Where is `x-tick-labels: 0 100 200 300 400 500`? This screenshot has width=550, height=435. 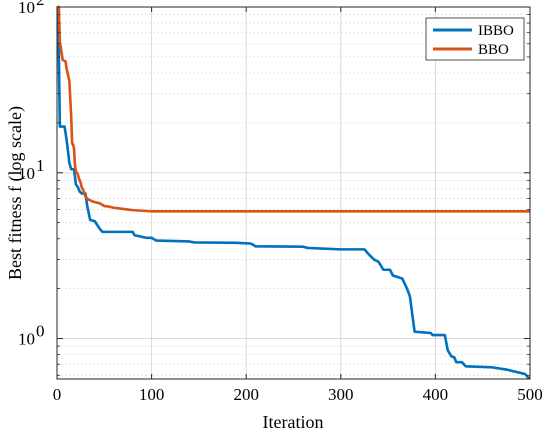
x-tick-labels: 0 100 200 300 400 500 is located at coordinates (298, 394).